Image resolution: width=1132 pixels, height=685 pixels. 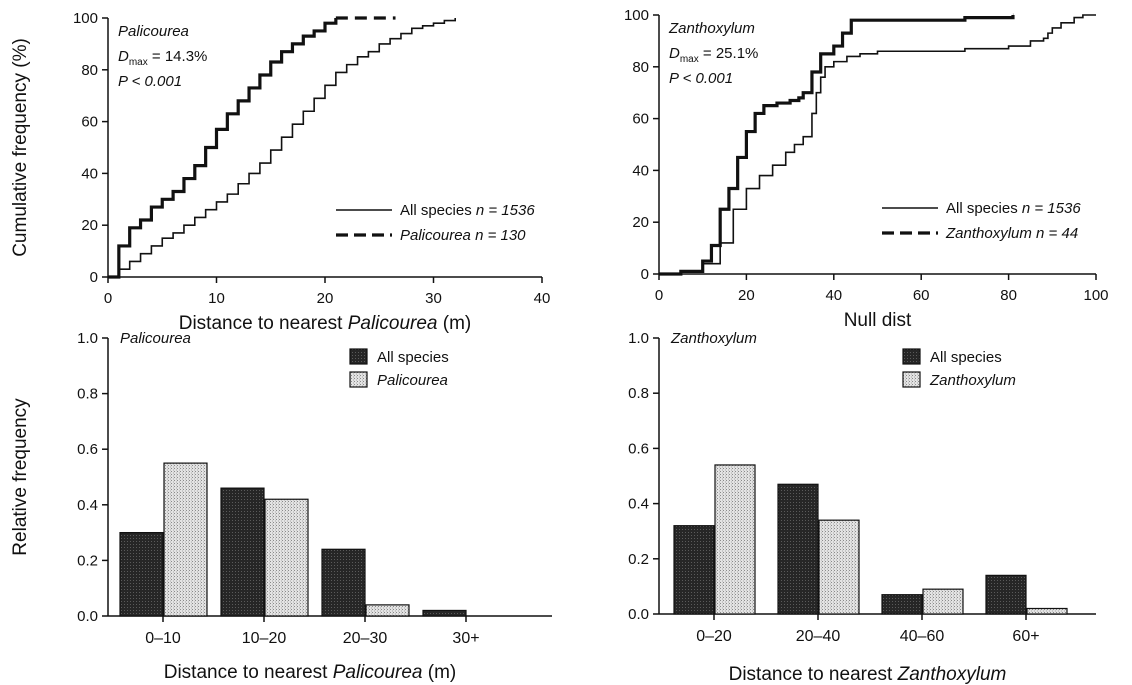 I want to click on x-axis-label-part: Palicourea, so click(x=393, y=323).